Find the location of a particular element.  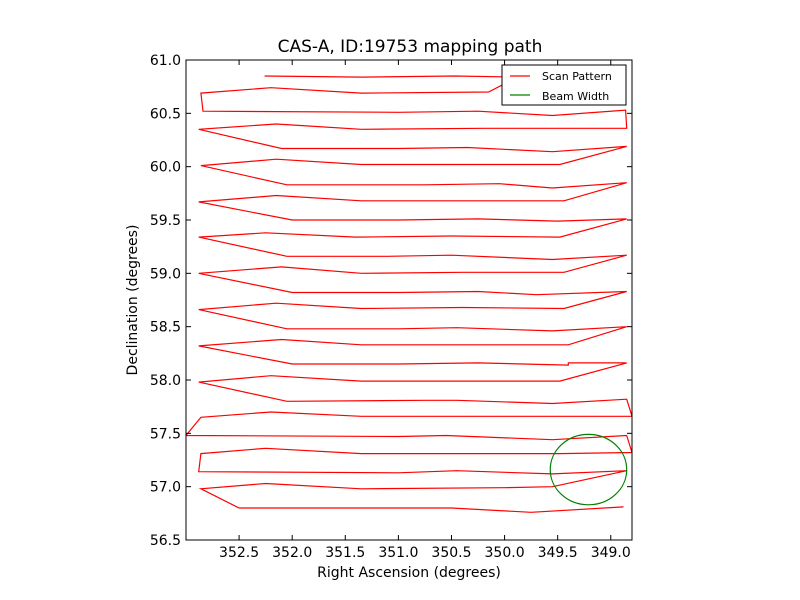

x-tick-label: 350.5 is located at coordinates (451, 553).